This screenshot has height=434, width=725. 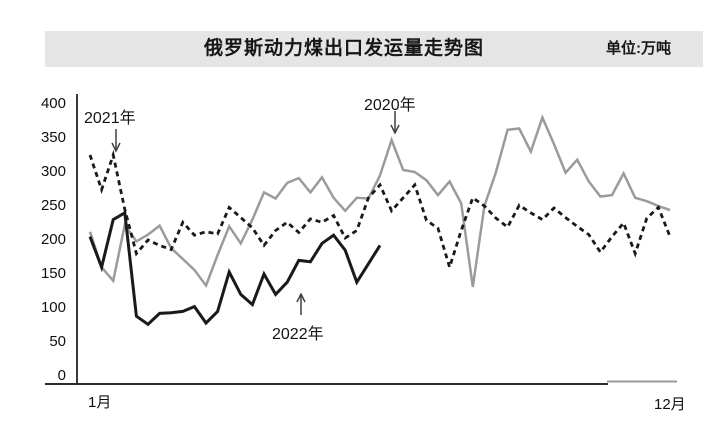 What do you see at coordinates (298, 334) in the screenshot?
I see `annotation-2022: 2022年` at bounding box center [298, 334].